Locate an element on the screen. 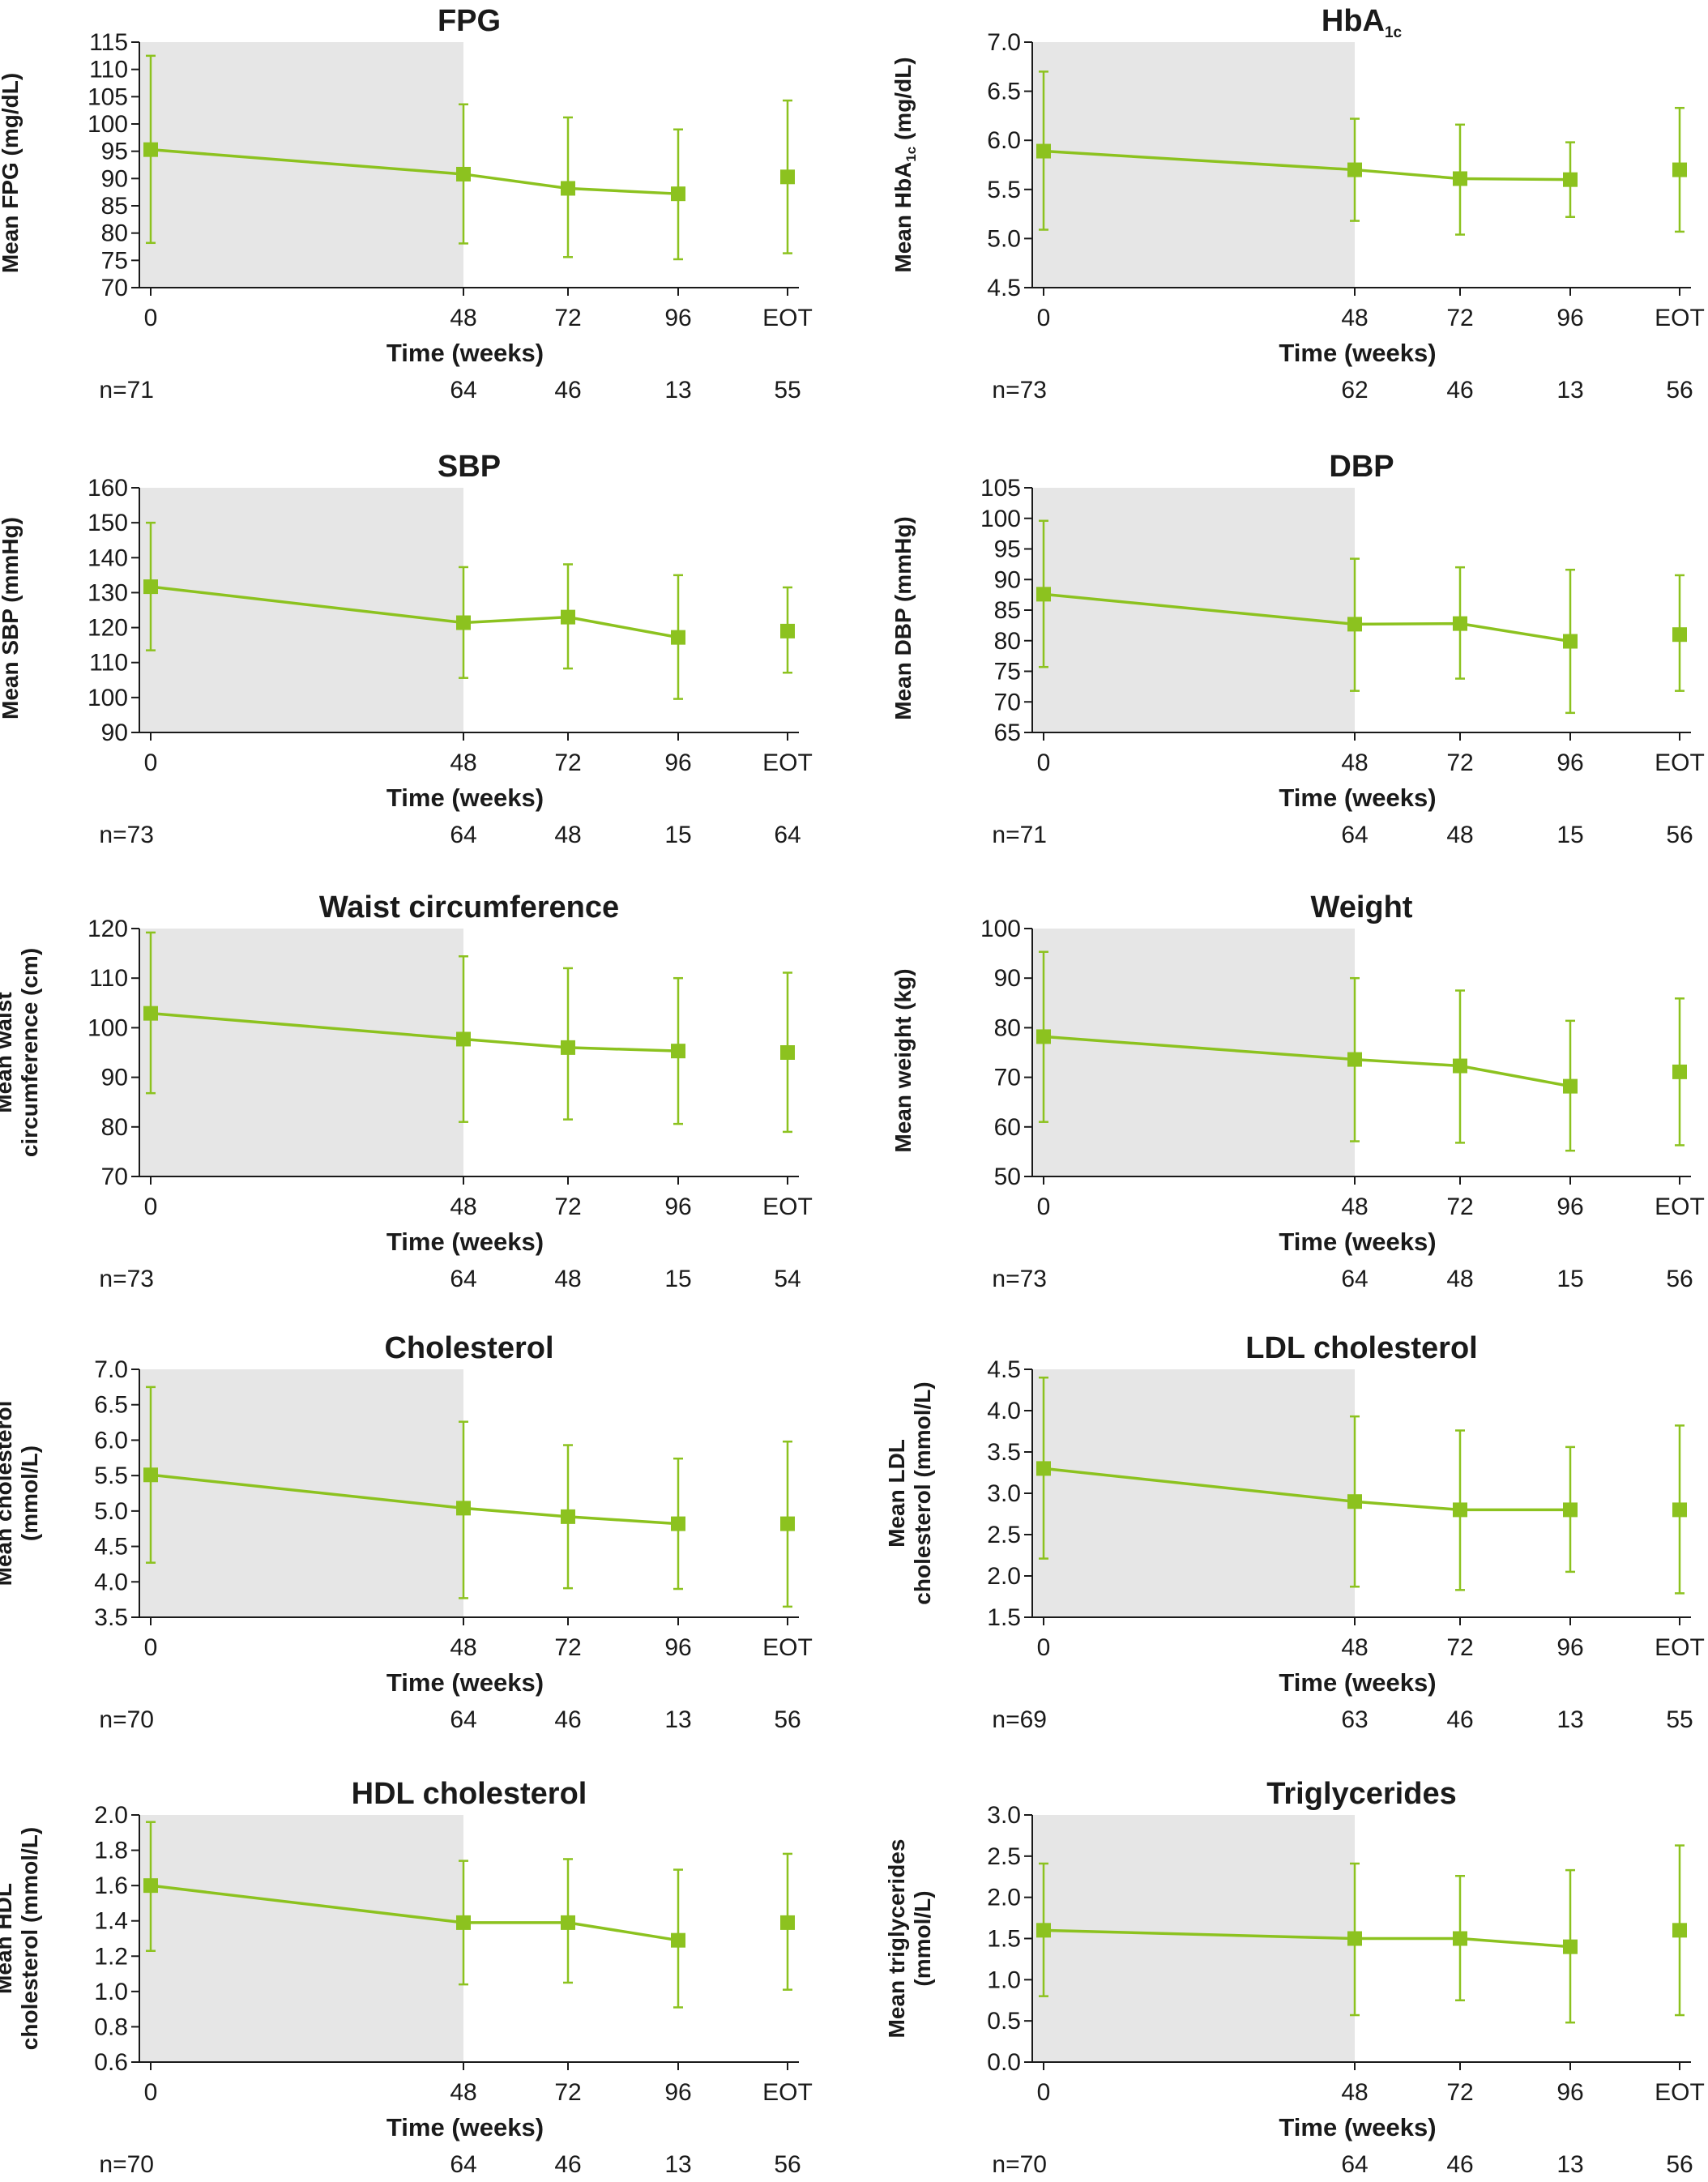  y-tick-label: 6.5 is located at coordinates (111, 1405).